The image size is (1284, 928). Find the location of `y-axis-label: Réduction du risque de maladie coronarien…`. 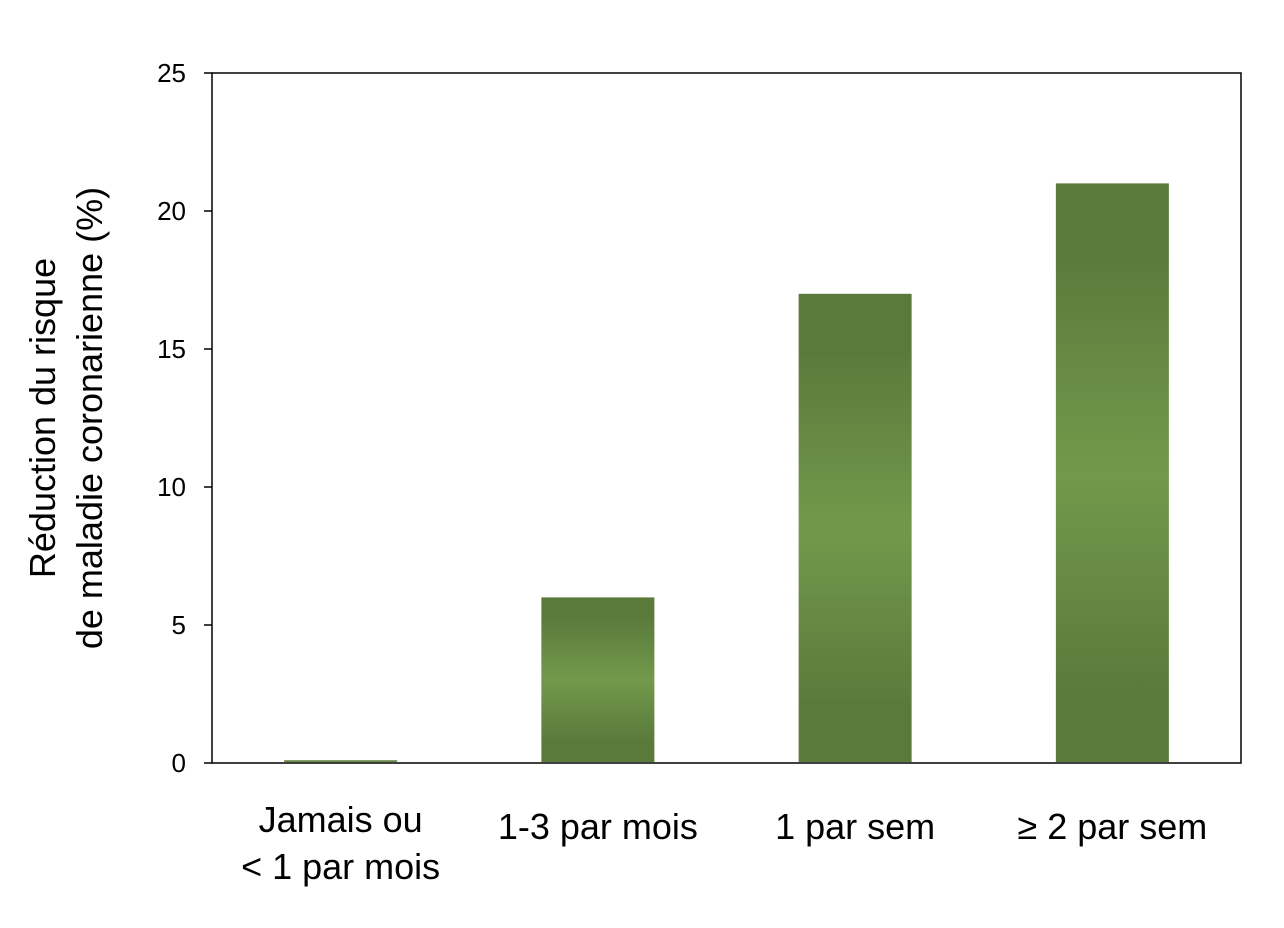

y-axis-label: Réduction du risque de maladie coronarien… is located at coordinates (66, 418).